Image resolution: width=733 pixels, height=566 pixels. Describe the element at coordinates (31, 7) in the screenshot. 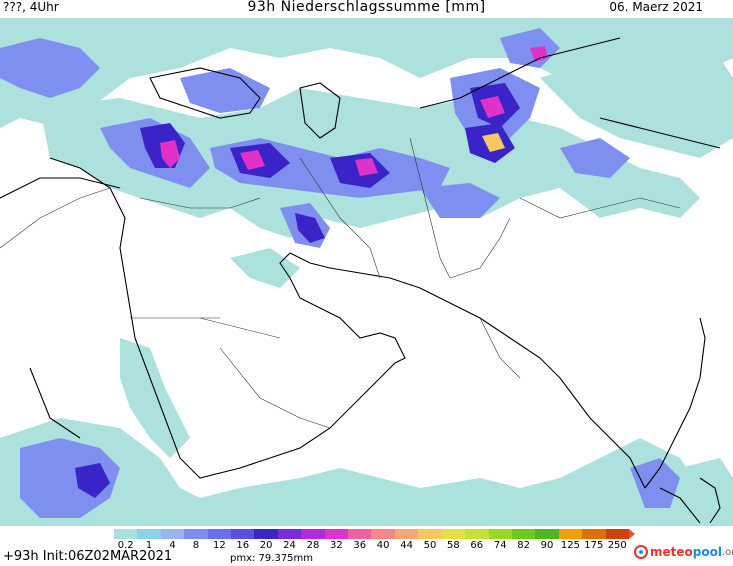

I see `region-label: ???, 4Uhr` at that location.